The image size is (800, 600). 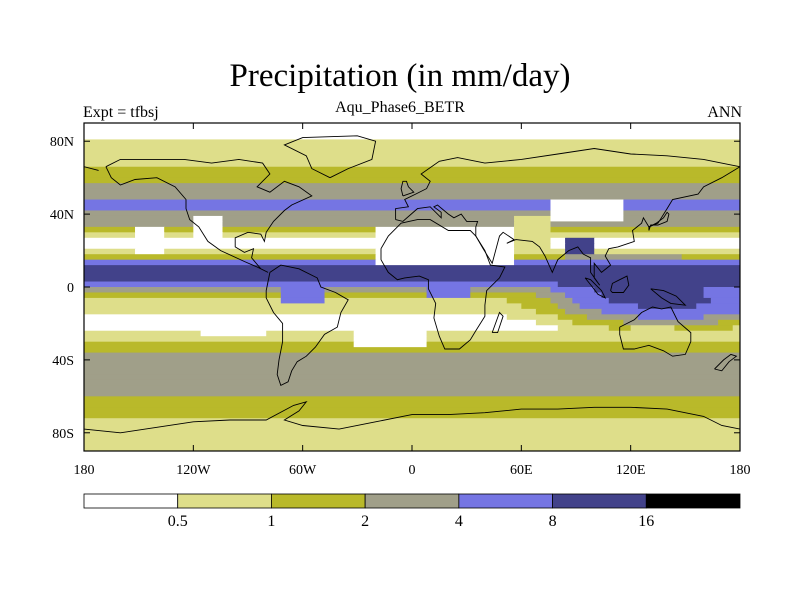 I want to click on y-tick-label: 40S, so click(x=63, y=361).